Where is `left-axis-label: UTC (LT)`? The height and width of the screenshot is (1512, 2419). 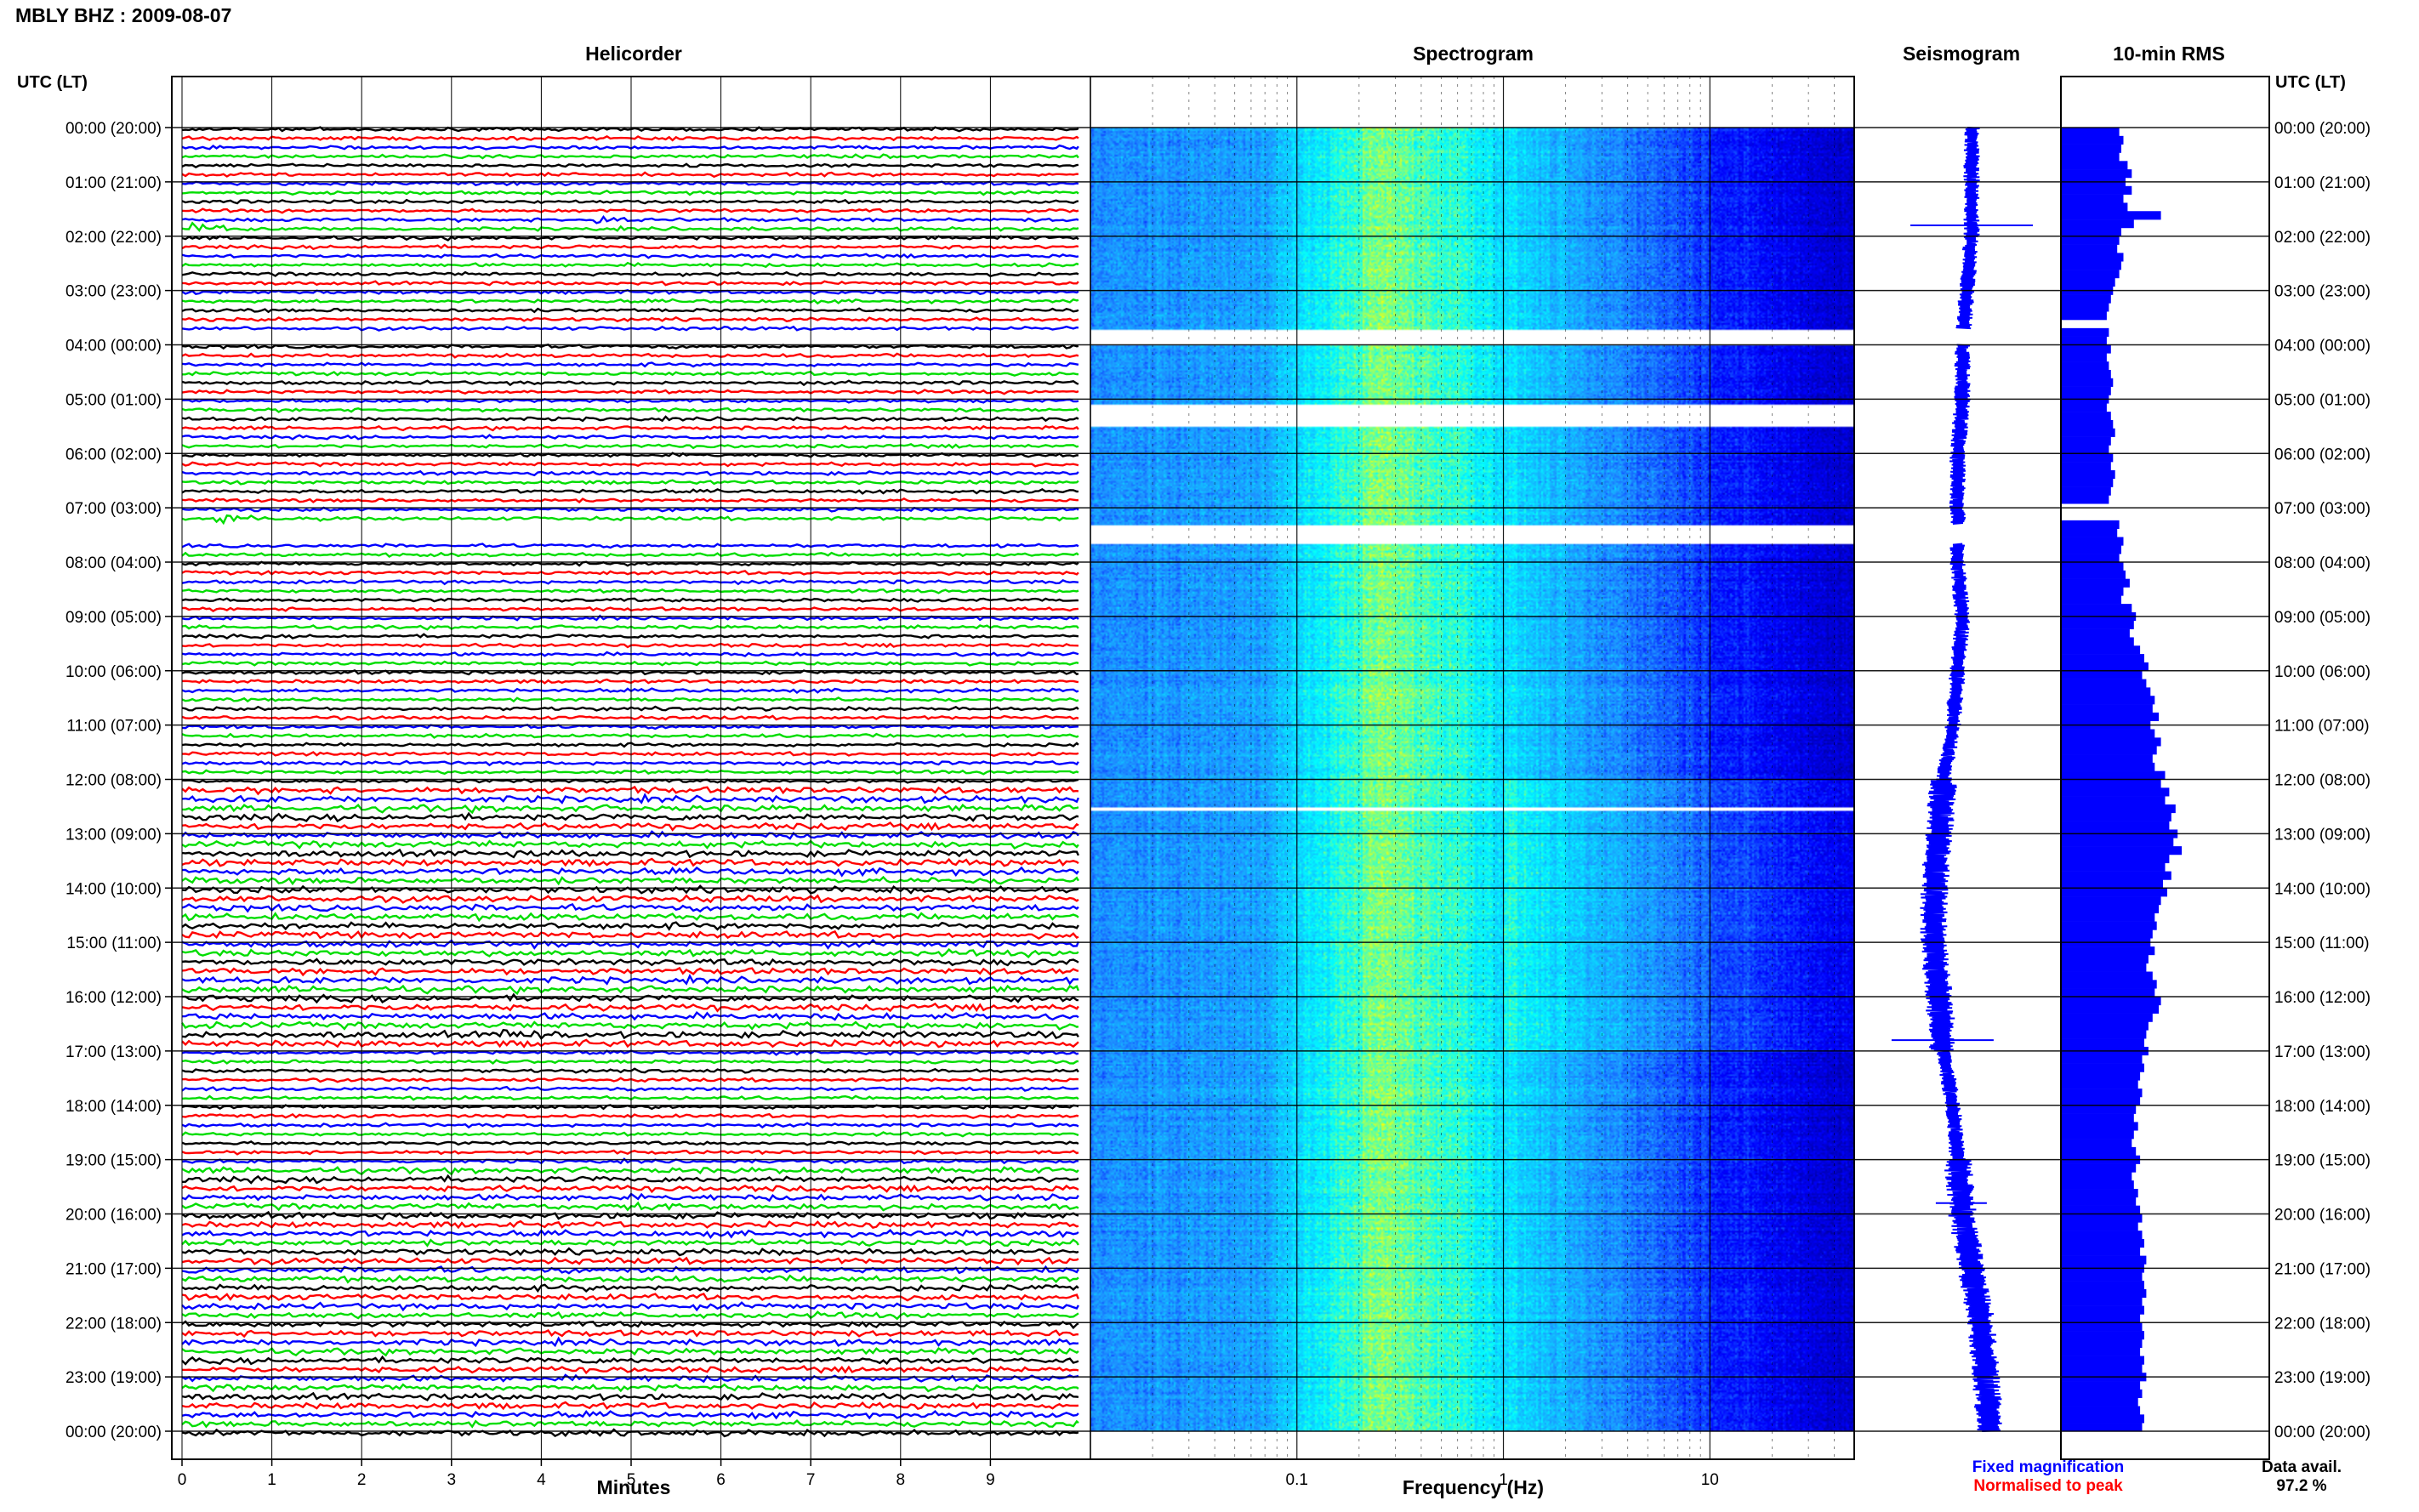 left-axis-label: UTC (LT) is located at coordinates (52, 82).